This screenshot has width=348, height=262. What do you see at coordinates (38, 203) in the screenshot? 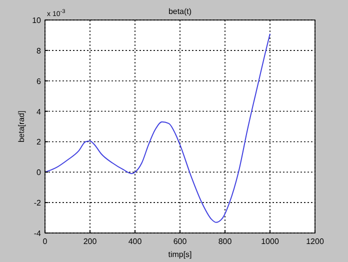
I see `y-tick-label: -2` at bounding box center [38, 203].